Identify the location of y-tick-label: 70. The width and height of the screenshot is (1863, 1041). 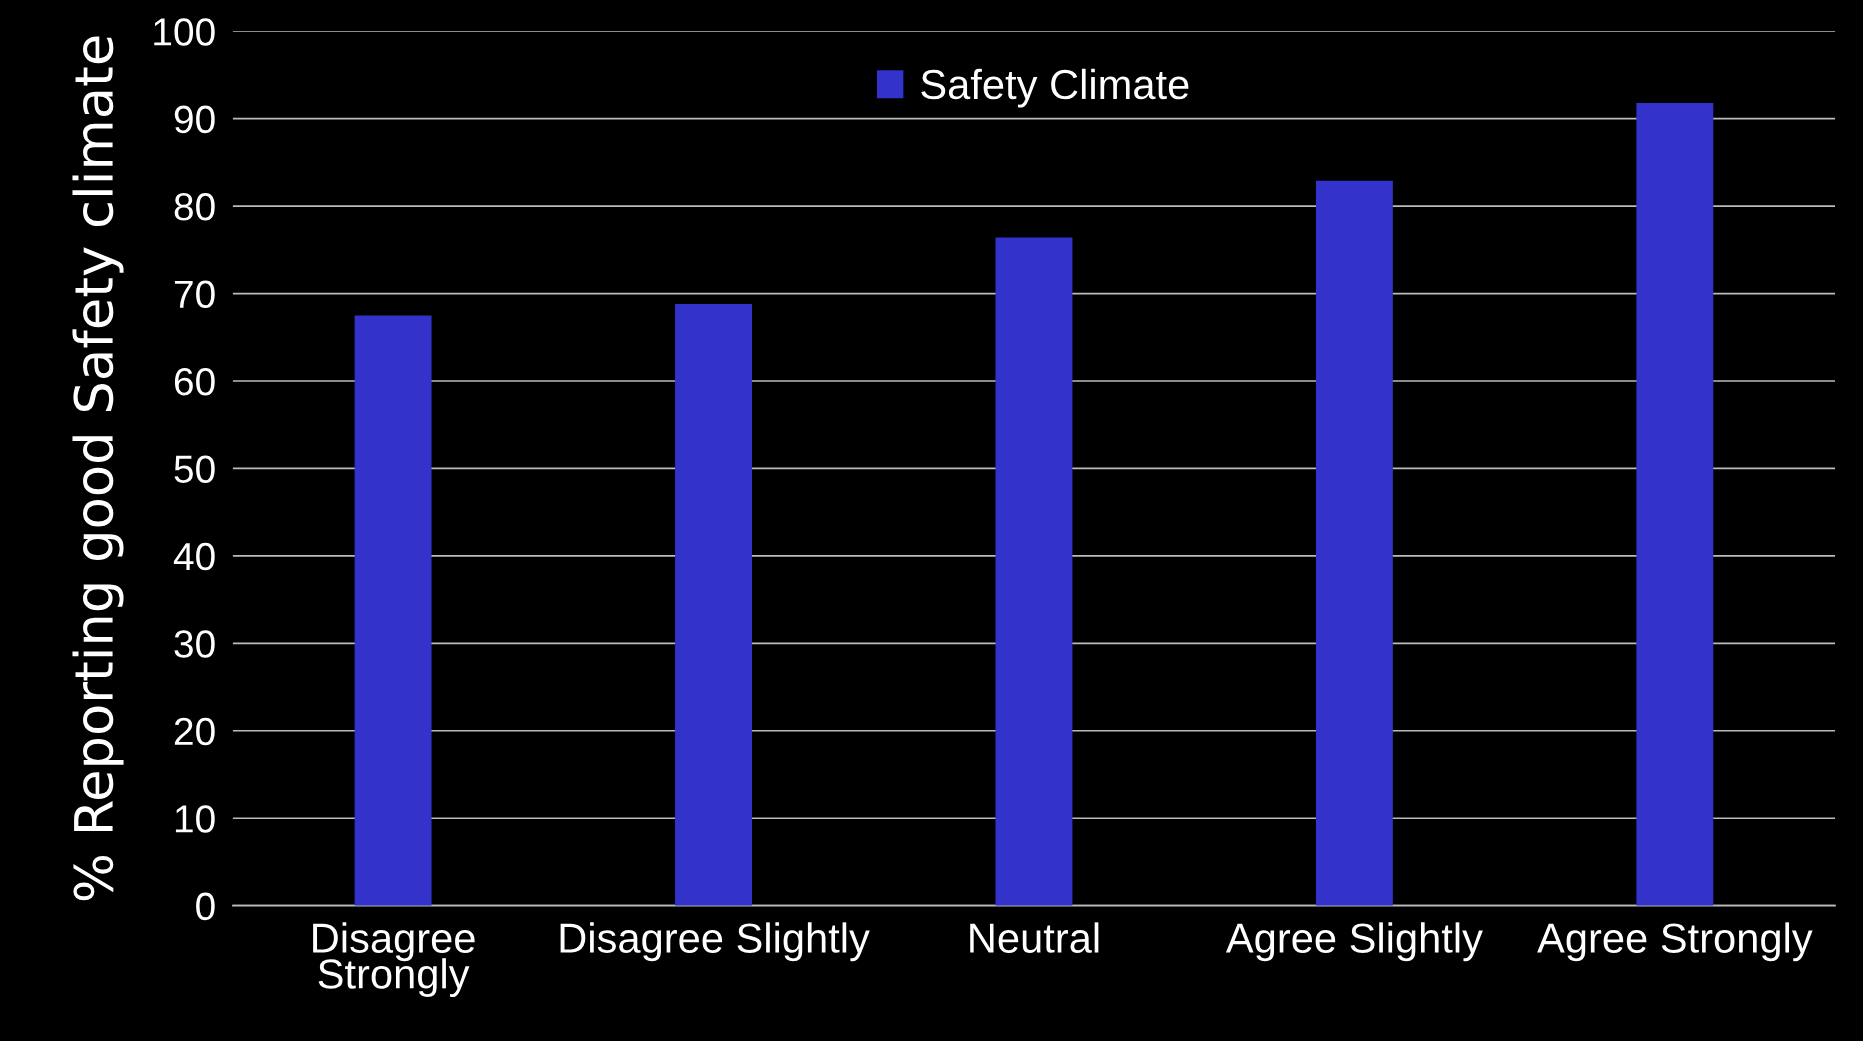
(194, 294).